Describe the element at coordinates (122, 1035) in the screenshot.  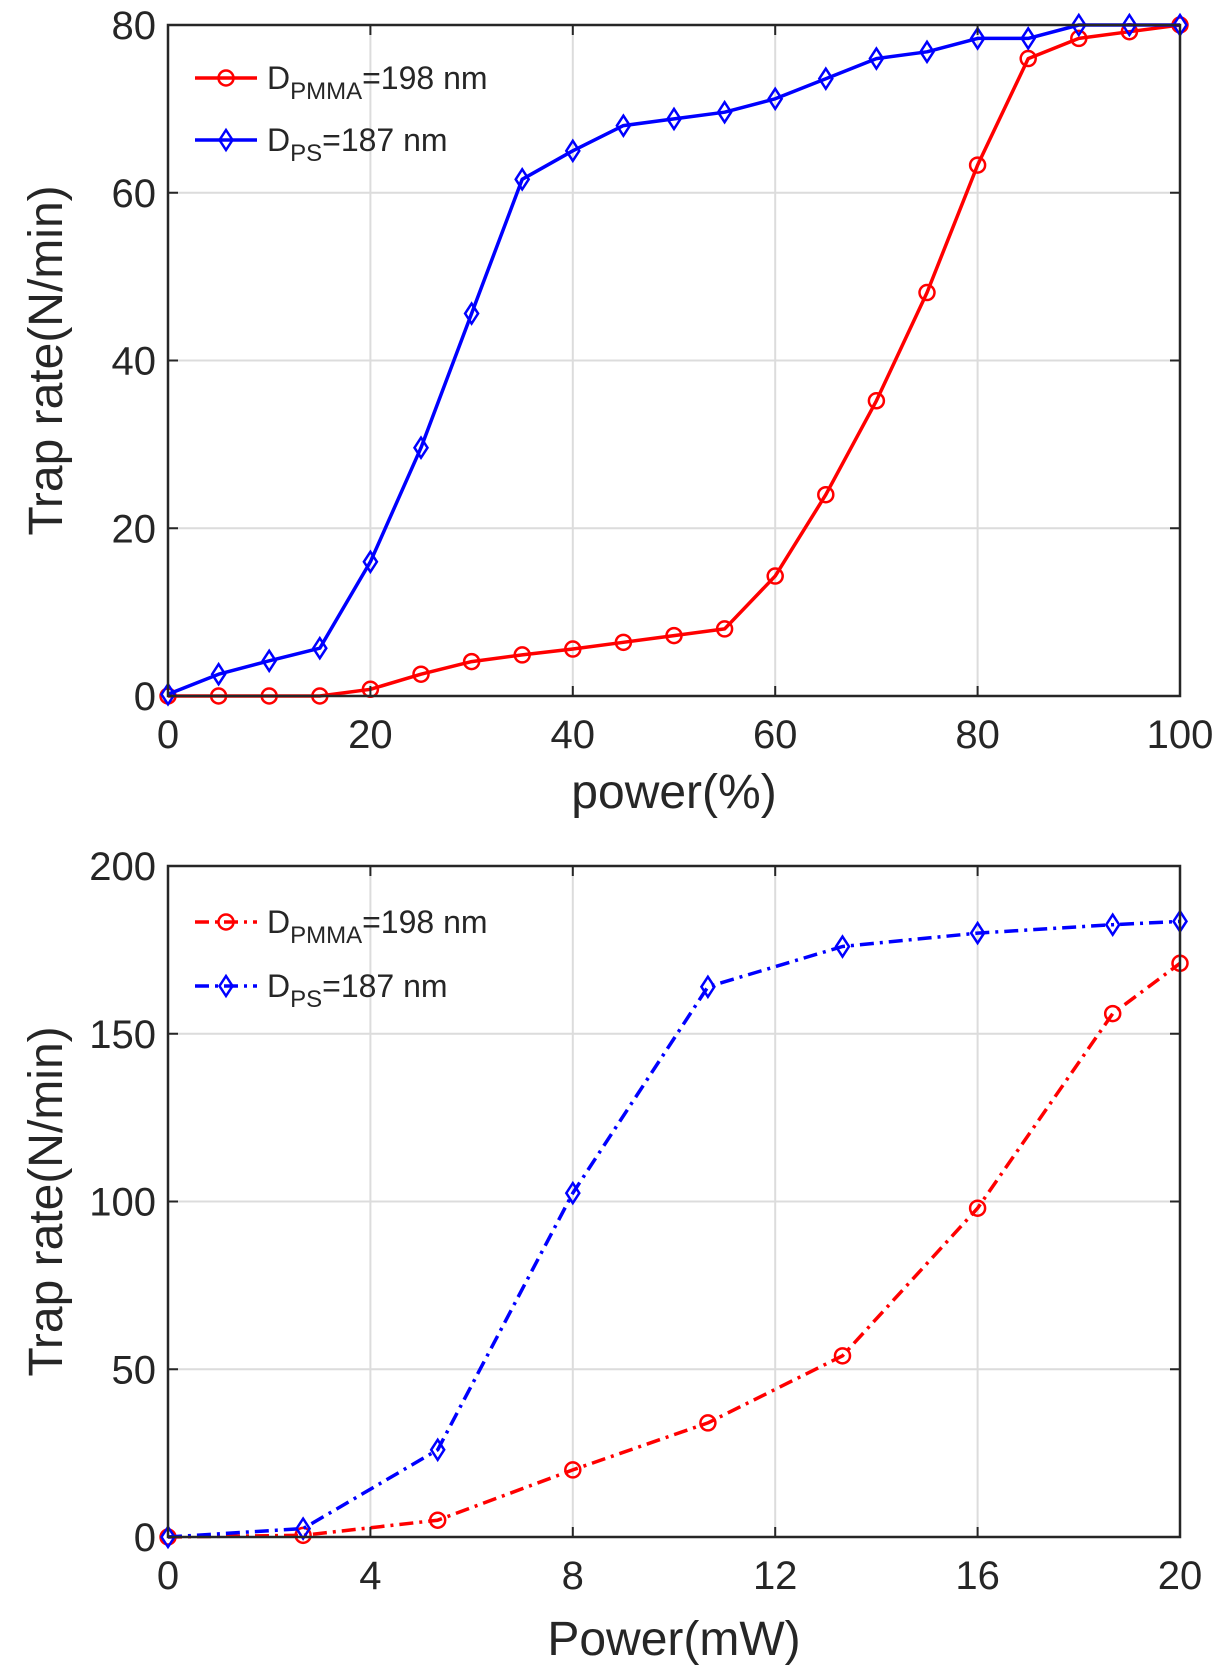
I see `y-tick-label: 150` at that location.